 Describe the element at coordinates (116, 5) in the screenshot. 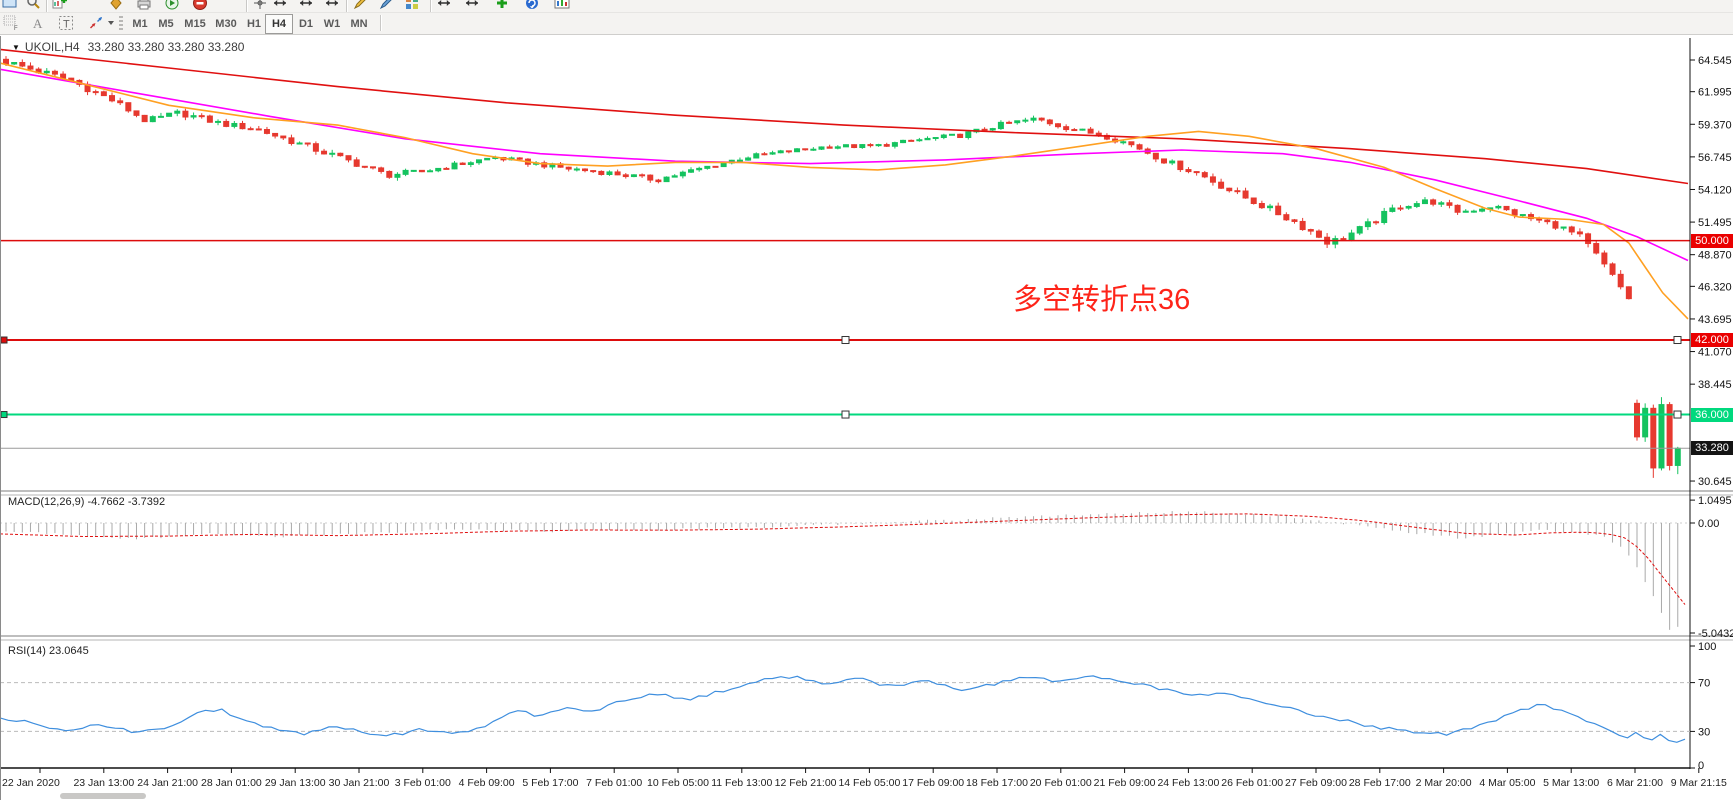

I see `order-basket-icon` at that location.